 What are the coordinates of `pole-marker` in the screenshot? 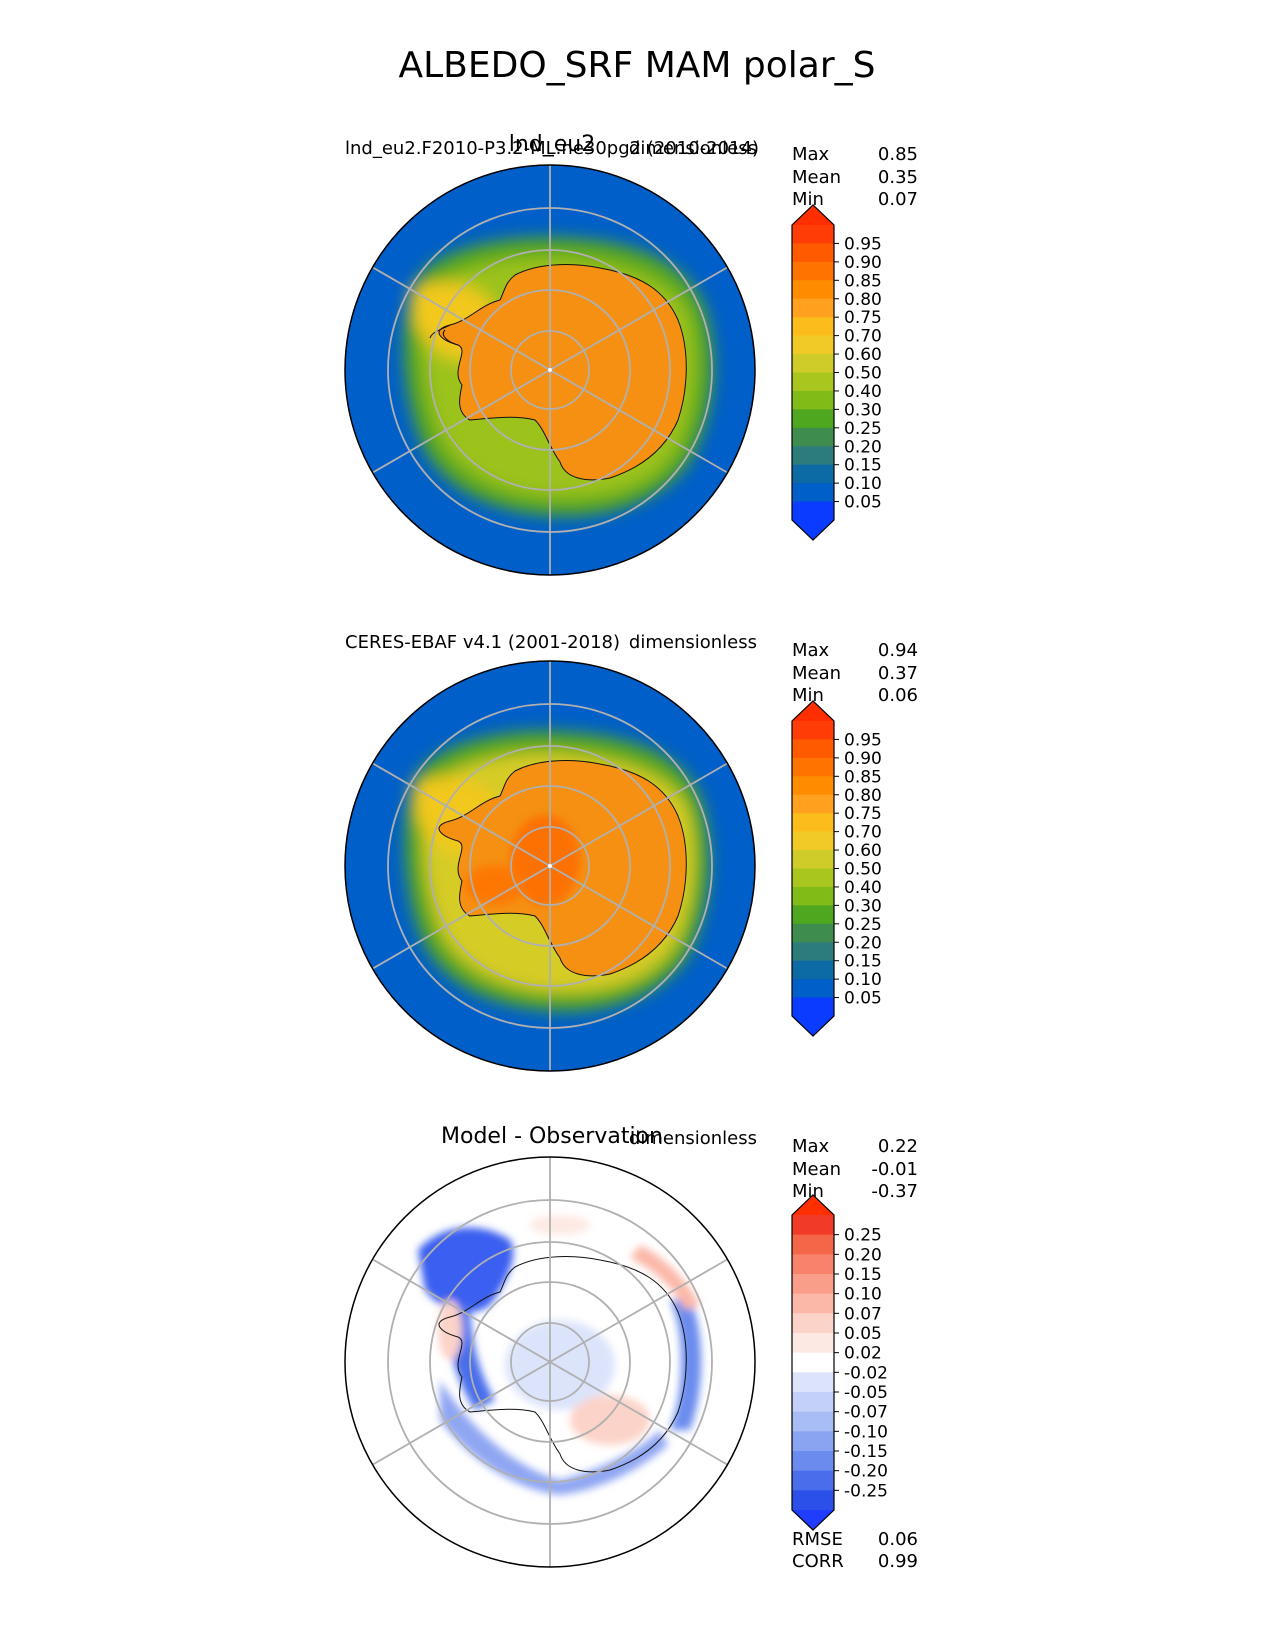 It's located at (550, 866).